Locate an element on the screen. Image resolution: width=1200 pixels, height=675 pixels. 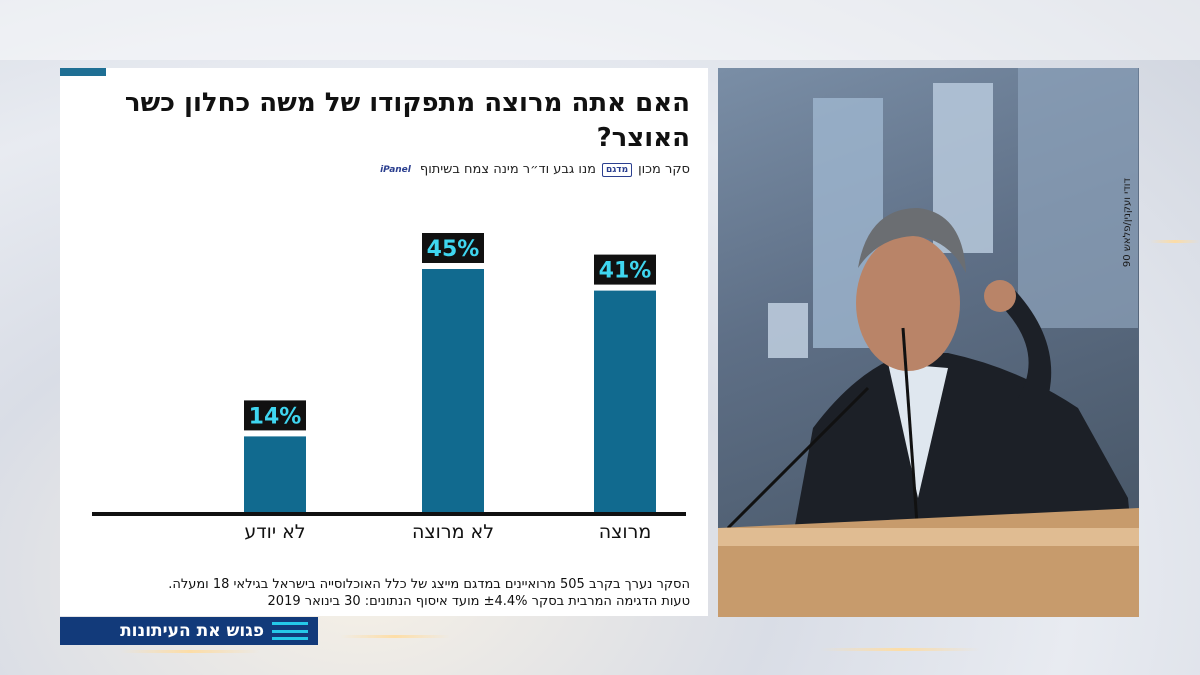
value-label-2: 14% is located at coordinates (275, 416).